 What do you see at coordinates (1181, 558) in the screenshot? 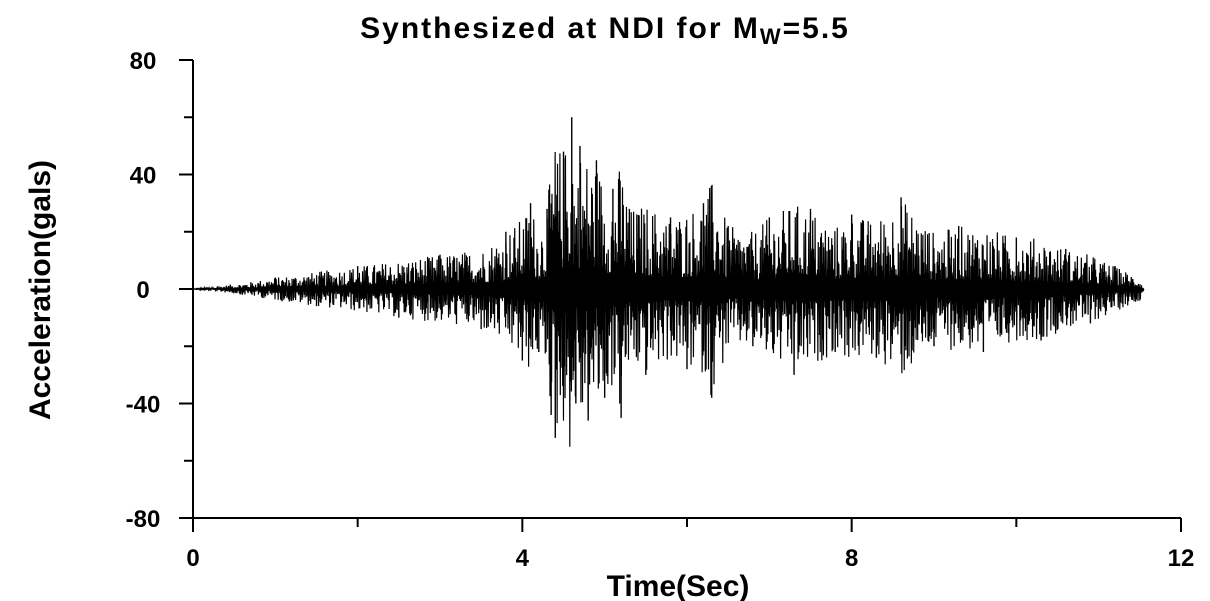
I see `x-tick-label: 12` at bounding box center [1181, 558].